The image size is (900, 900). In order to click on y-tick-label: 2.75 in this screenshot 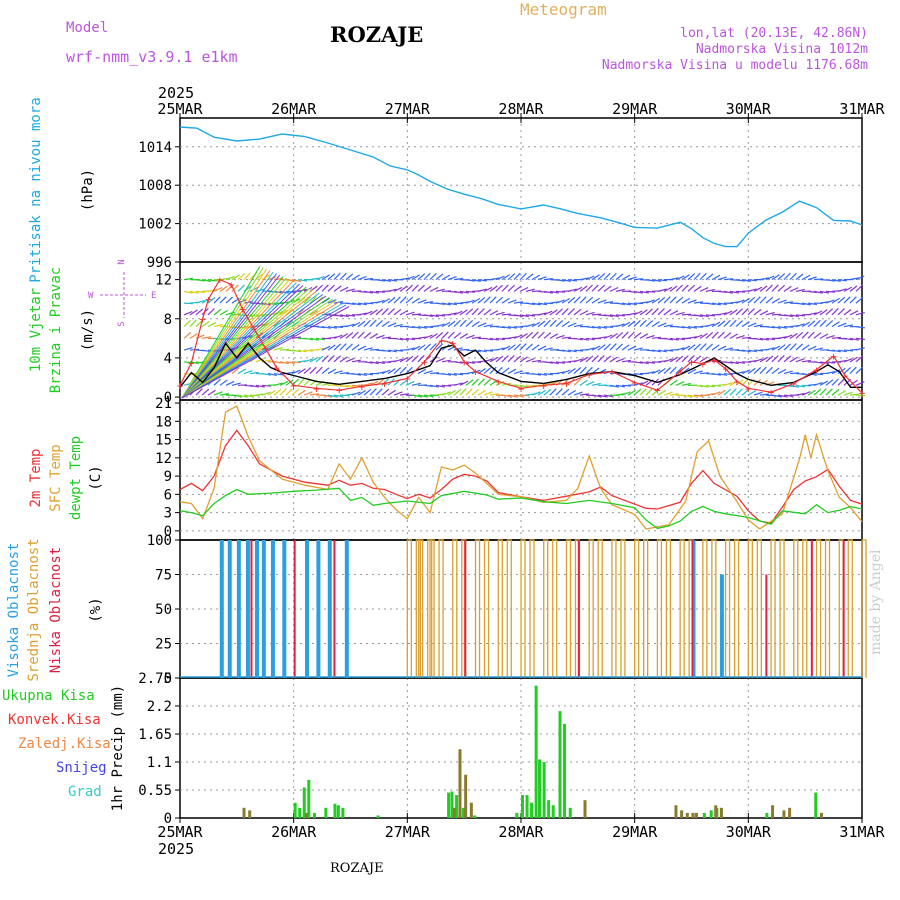, I will do `click(155, 679)`.